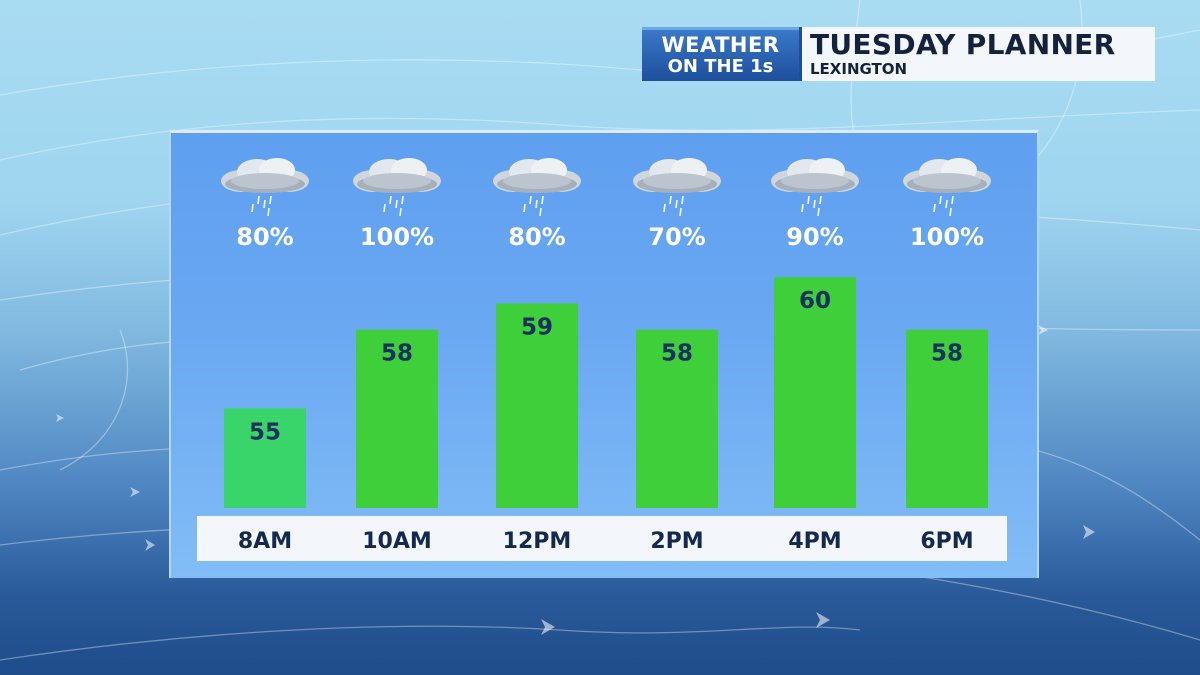 The height and width of the screenshot is (675, 1200). I want to click on logo-line-2: ON THE 1s, so click(720, 66).